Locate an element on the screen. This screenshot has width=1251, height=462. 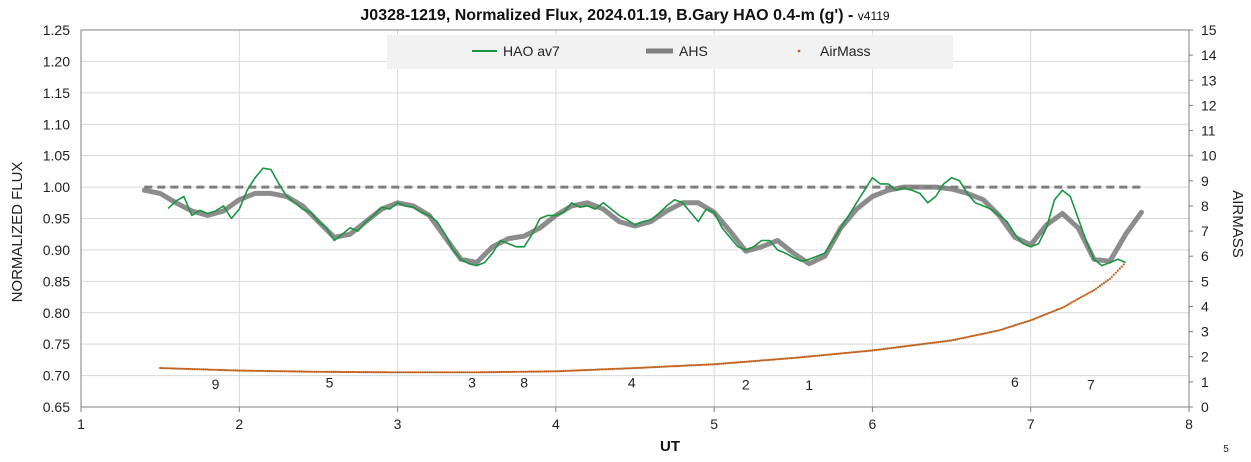
x-tick-label: 1 is located at coordinates (81, 424).